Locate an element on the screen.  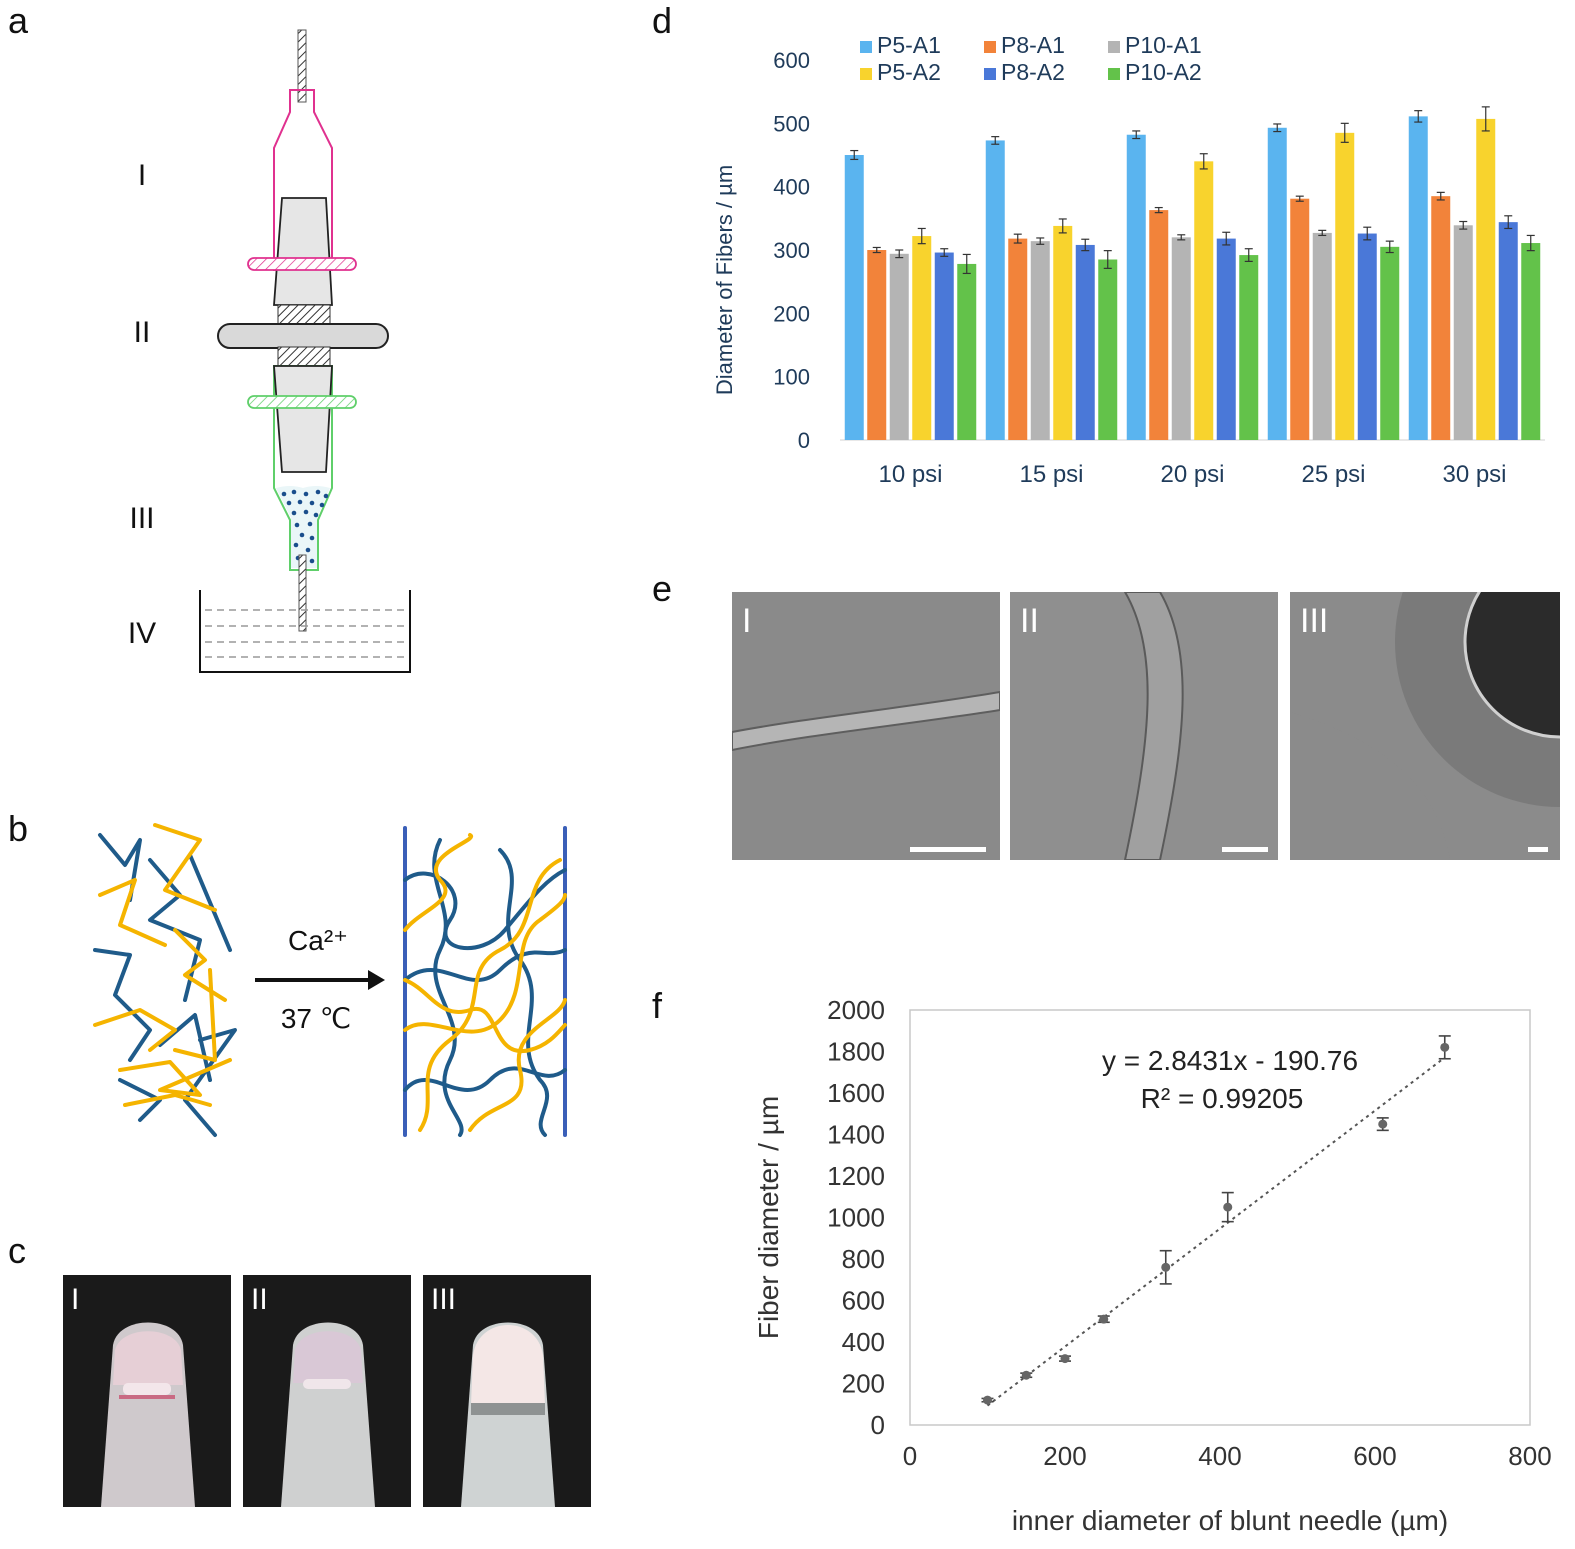
legend-label: P8-A2 is located at coordinates (1033, 72).